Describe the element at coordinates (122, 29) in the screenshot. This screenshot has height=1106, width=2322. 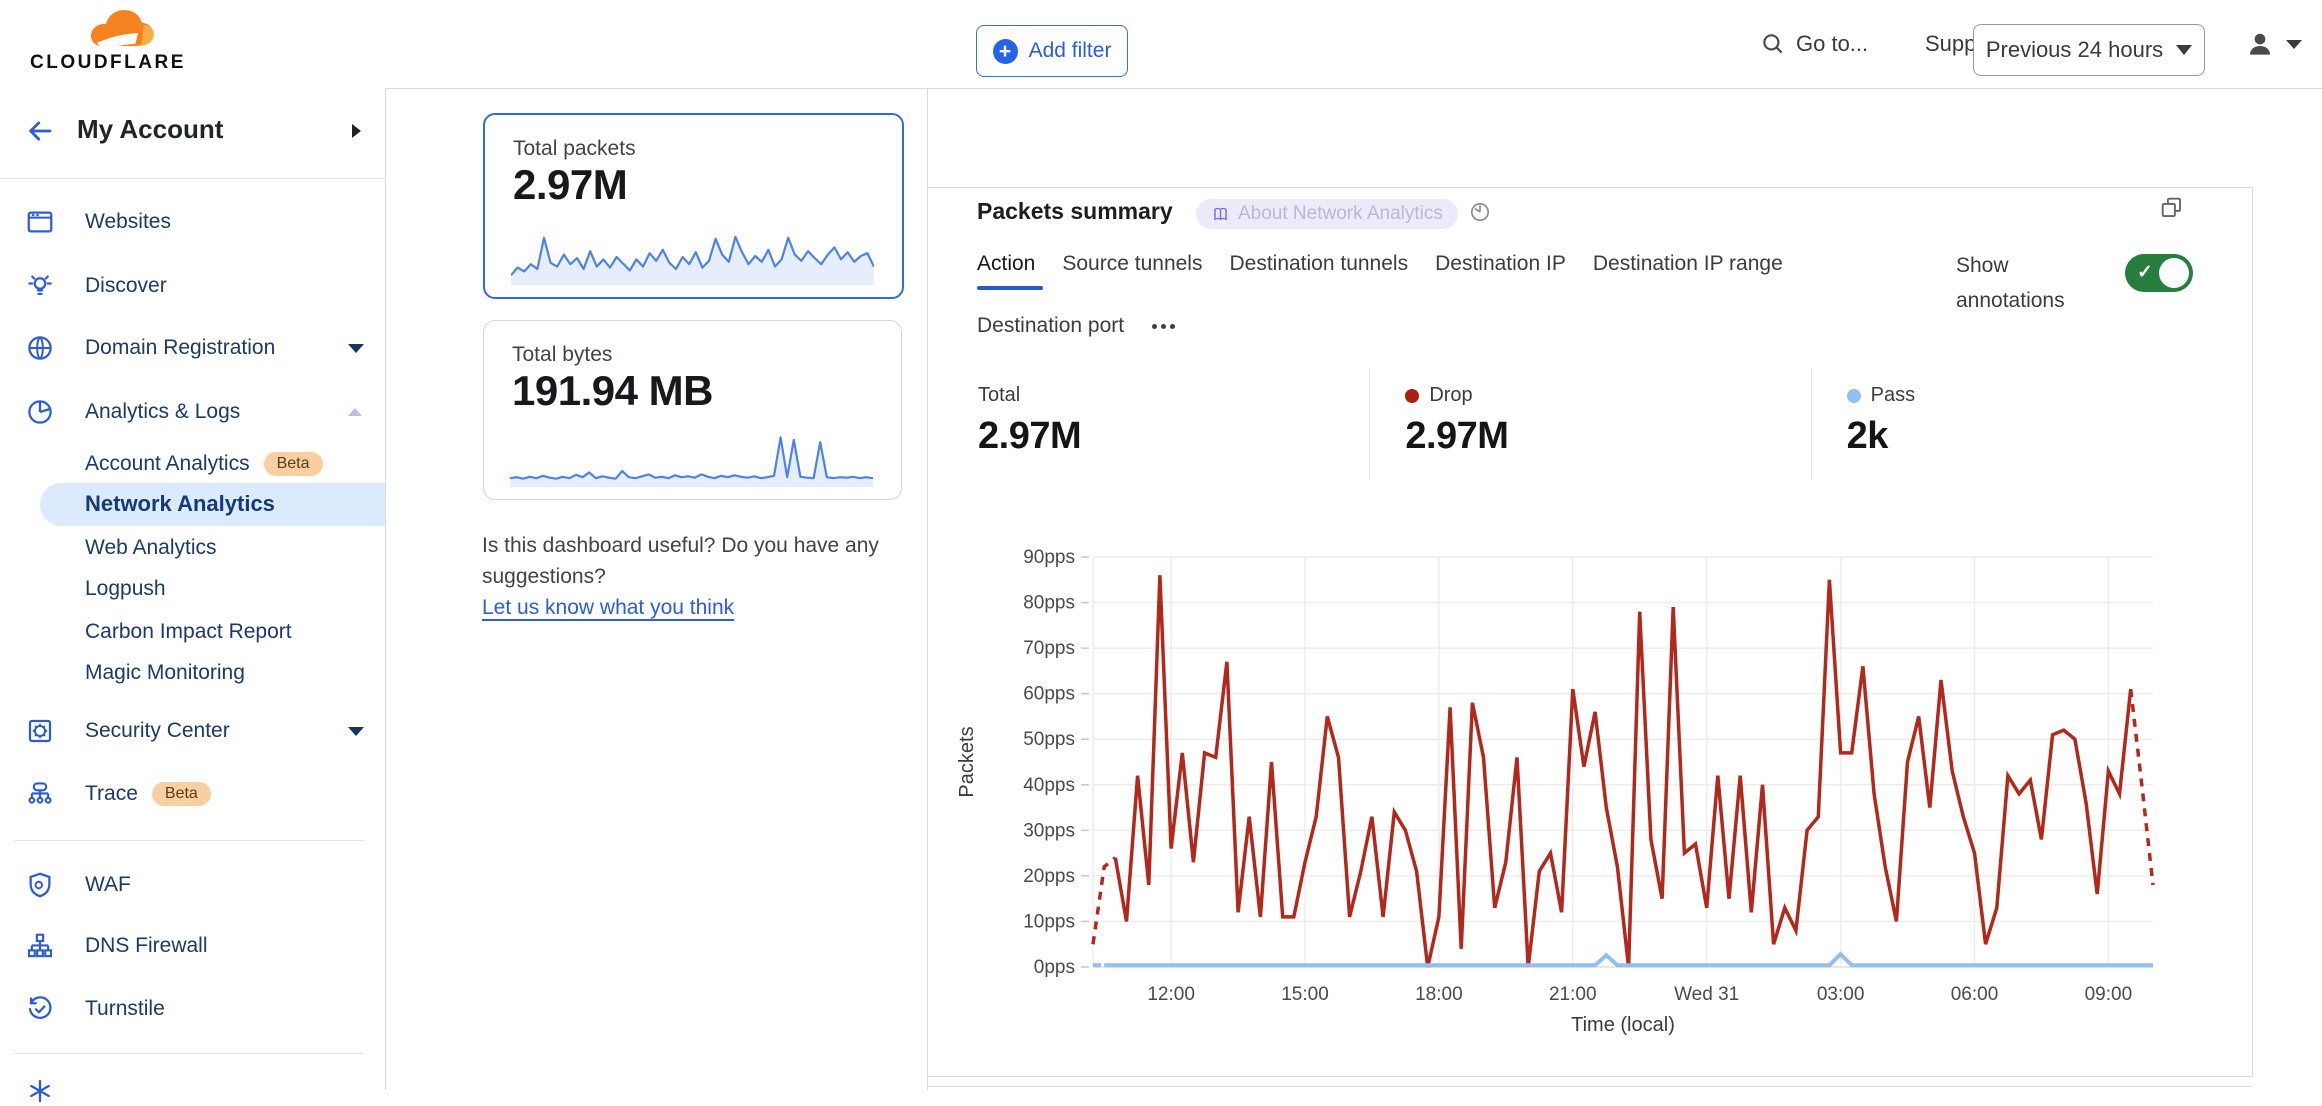
I see `cloudflare-cloud-icon` at that location.